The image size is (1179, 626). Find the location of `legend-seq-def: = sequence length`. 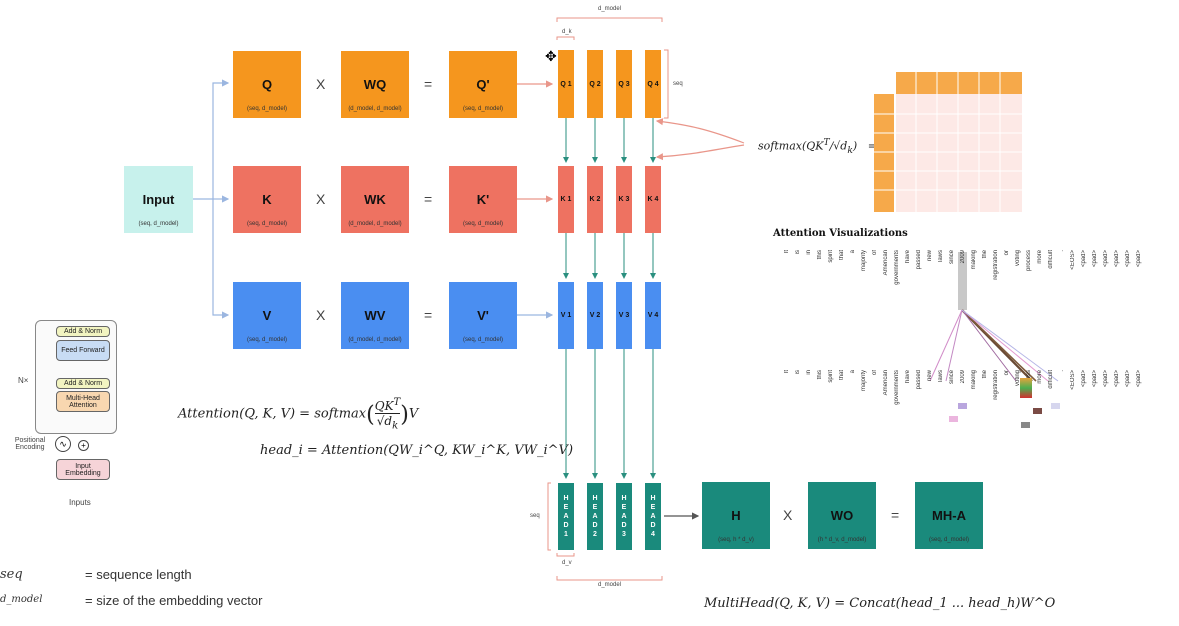

legend-seq-def: = sequence length is located at coordinates (138, 574).